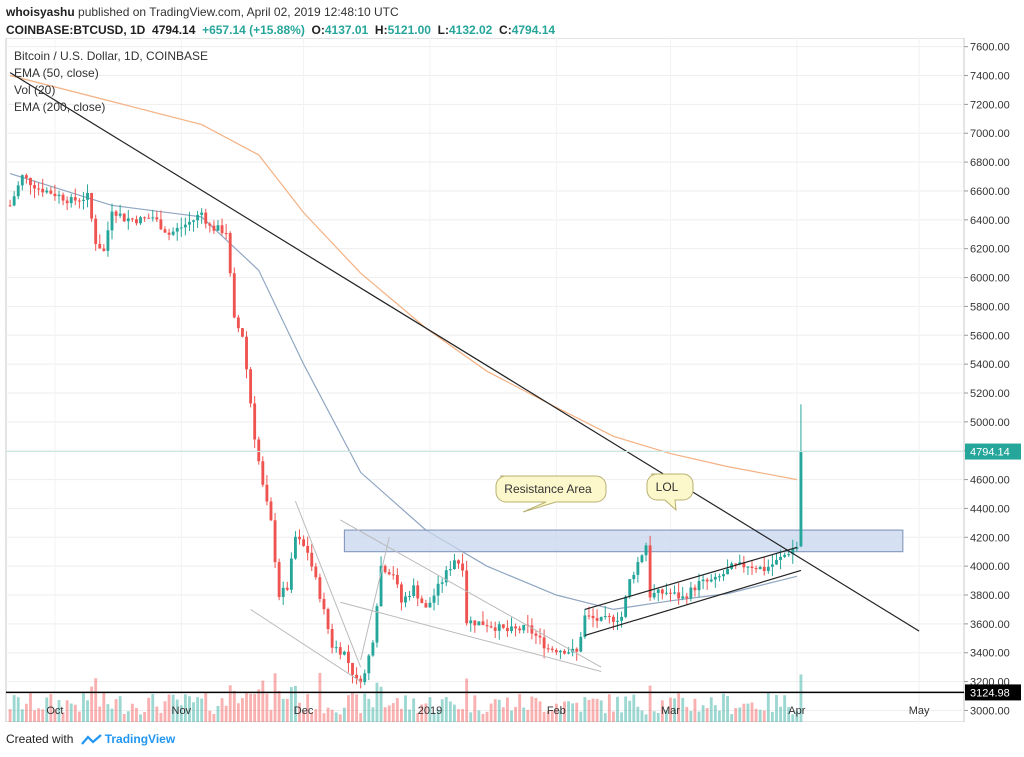 Image resolution: width=1024 pixels, height=757 pixels. What do you see at coordinates (990, 134) in the screenshot?
I see `y-tick-label: 7000.00` at bounding box center [990, 134].